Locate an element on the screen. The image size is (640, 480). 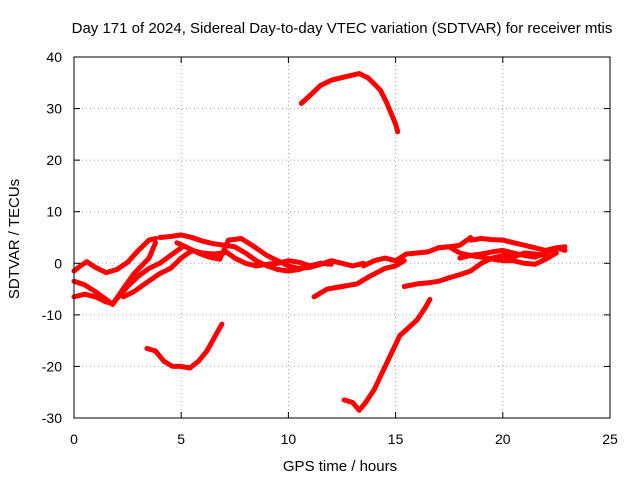
x-tick-label: 0 is located at coordinates (74, 439).